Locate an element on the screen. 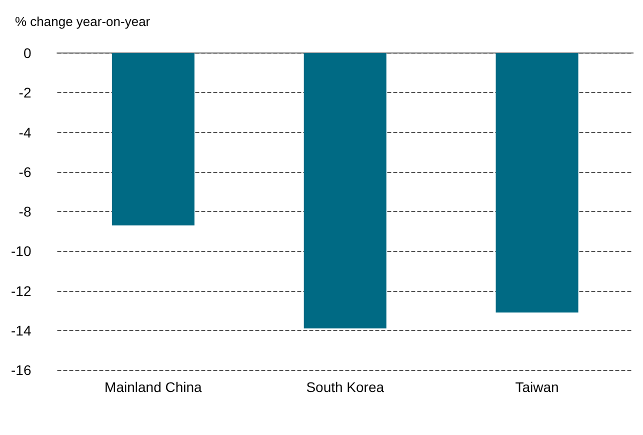 Image resolution: width=643 pixels, height=435 pixels. y-tick-label: -6 is located at coordinates (25, 172).